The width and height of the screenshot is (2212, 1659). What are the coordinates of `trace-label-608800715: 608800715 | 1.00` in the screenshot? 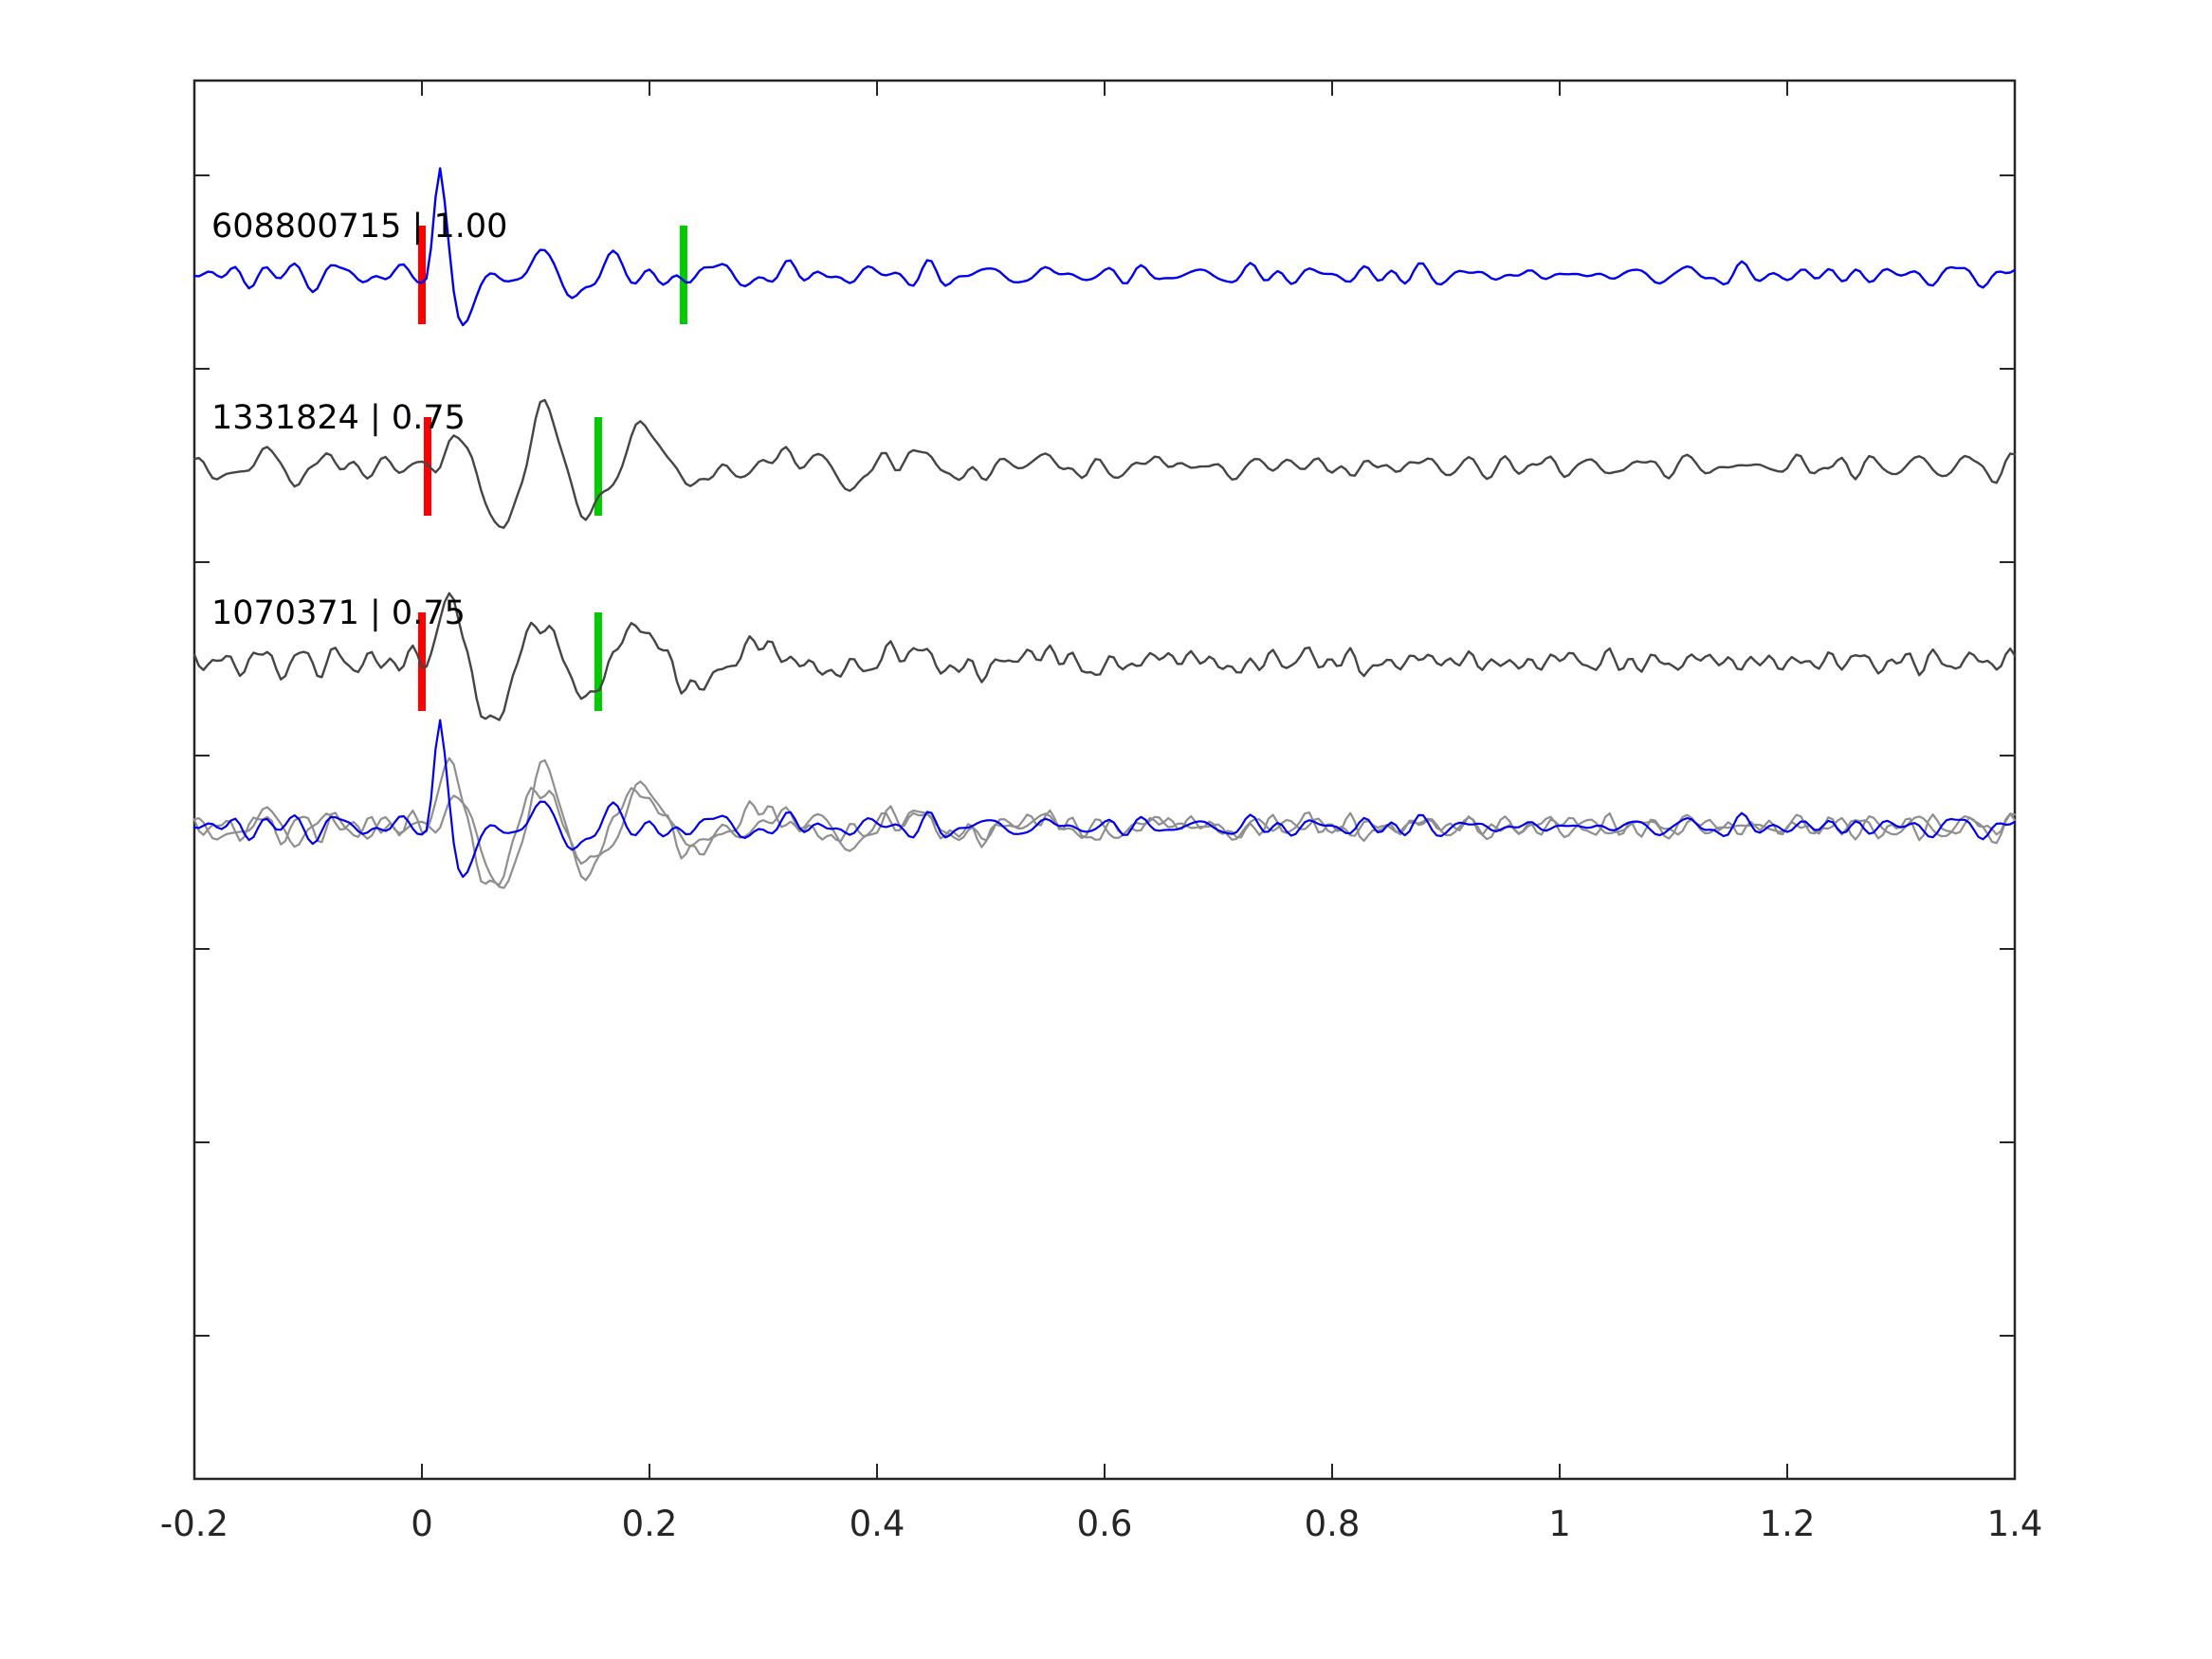 It's located at (359, 227).